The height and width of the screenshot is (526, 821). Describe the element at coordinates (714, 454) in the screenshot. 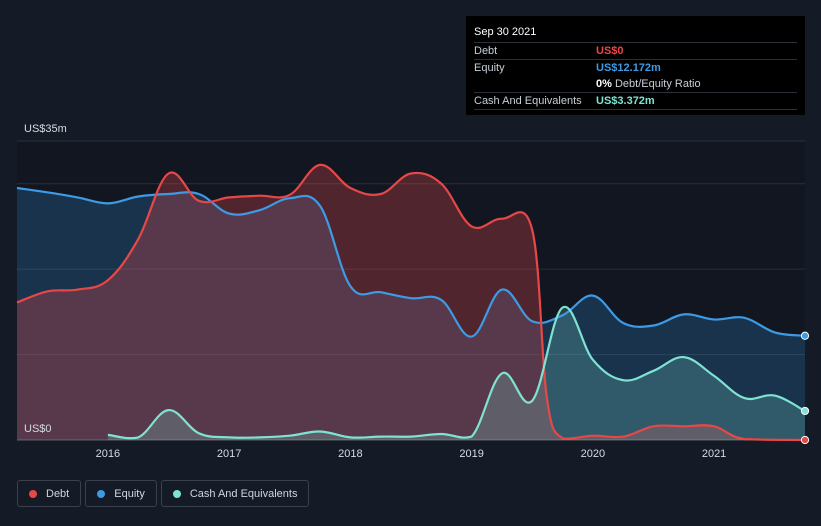

I see `x-tick-label: 2021` at that location.